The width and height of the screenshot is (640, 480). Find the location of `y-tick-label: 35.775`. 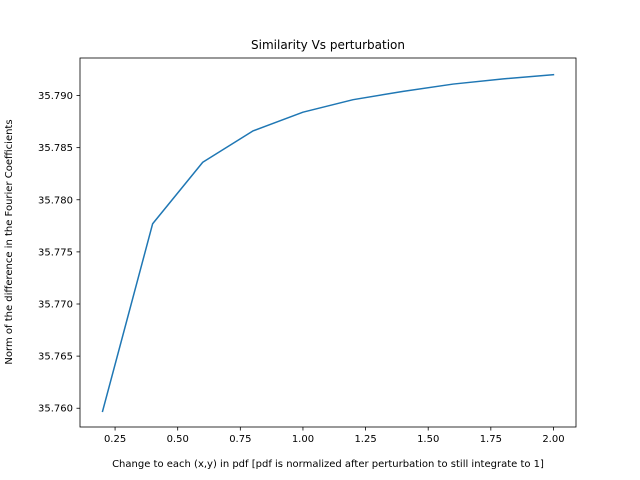

y-tick-label: 35.775 is located at coordinates (55, 252).